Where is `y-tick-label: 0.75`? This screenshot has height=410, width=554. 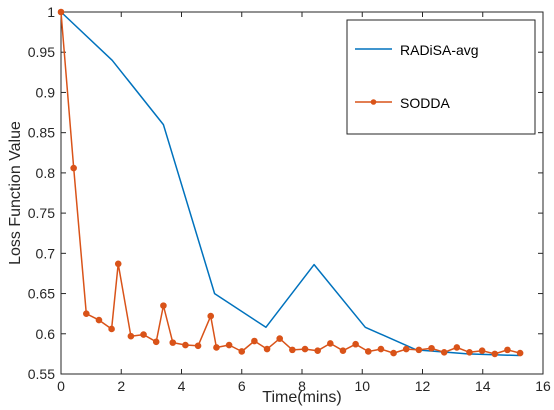
y-tick-label: 0.75 is located at coordinates (41, 213).